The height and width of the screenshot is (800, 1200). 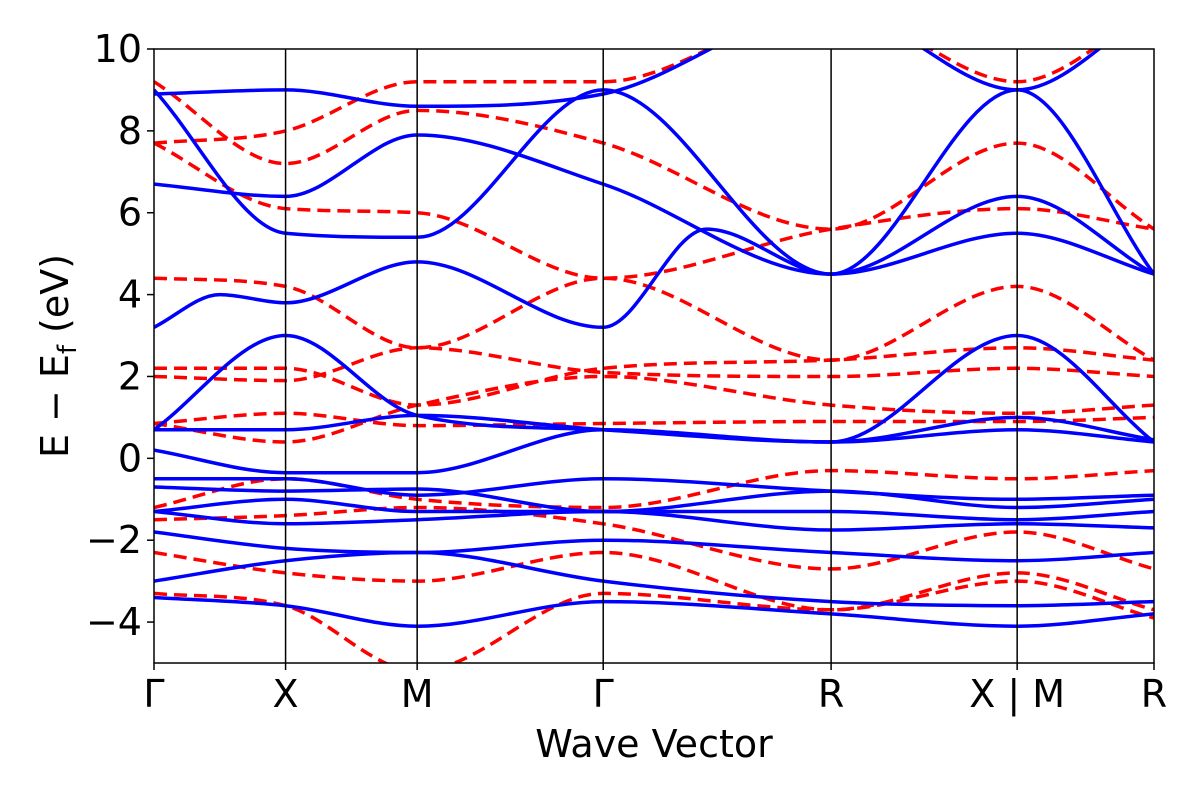 What do you see at coordinates (130, 131) in the screenshot?
I see `y-tick-label-6: 8` at bounding box center [130, 131].